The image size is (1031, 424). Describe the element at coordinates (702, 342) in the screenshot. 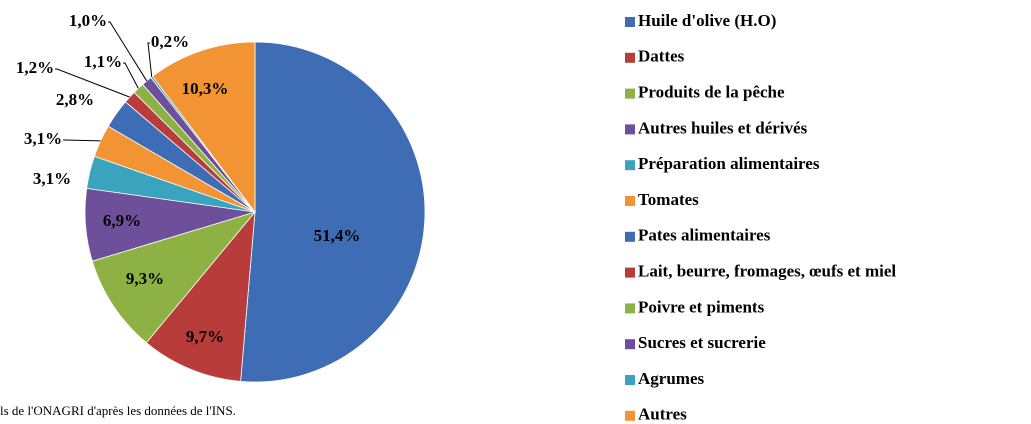

I see `legend-label: Sucres et sucrerie` at that location.